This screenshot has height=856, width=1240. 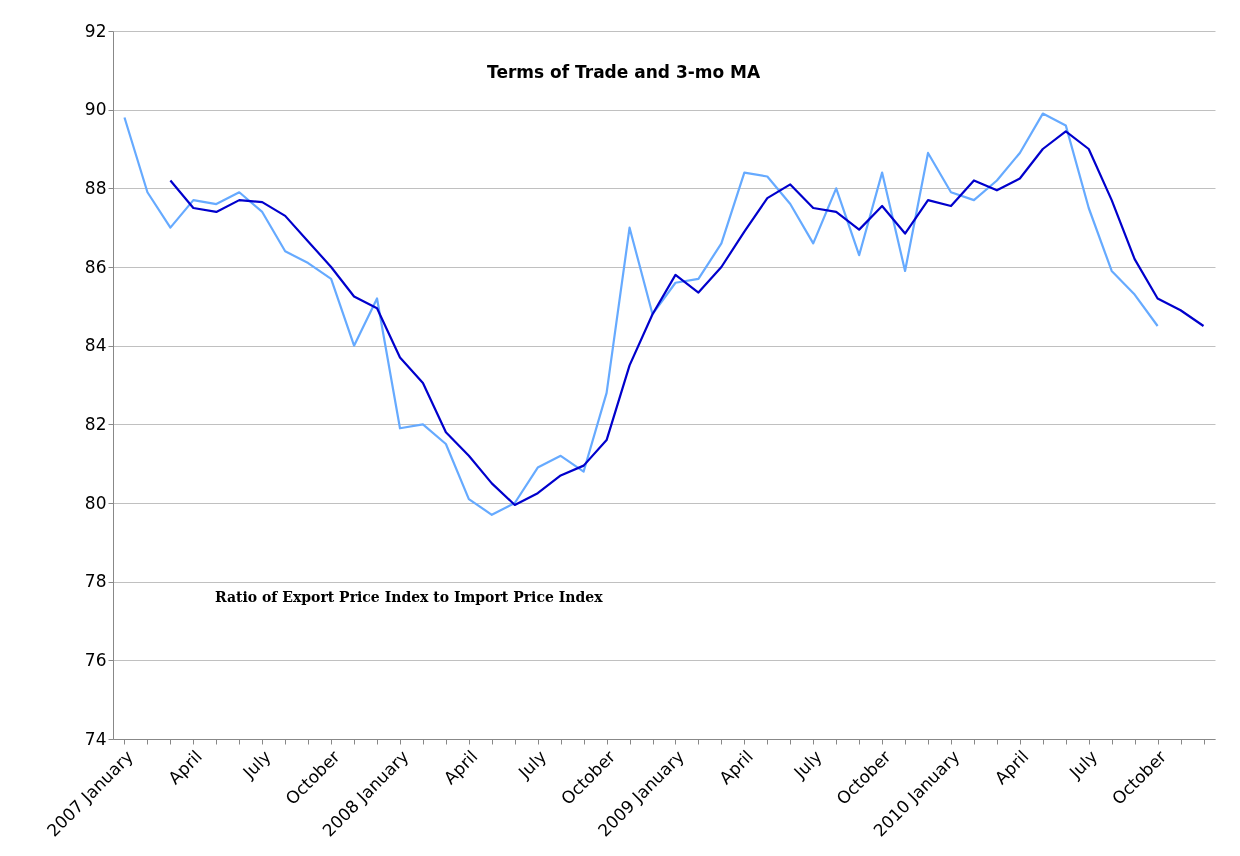 What do you see at coordinates (95, 423) in the screenshot?
I see `y-tick-label: 82` at bounding box center [95, 423].